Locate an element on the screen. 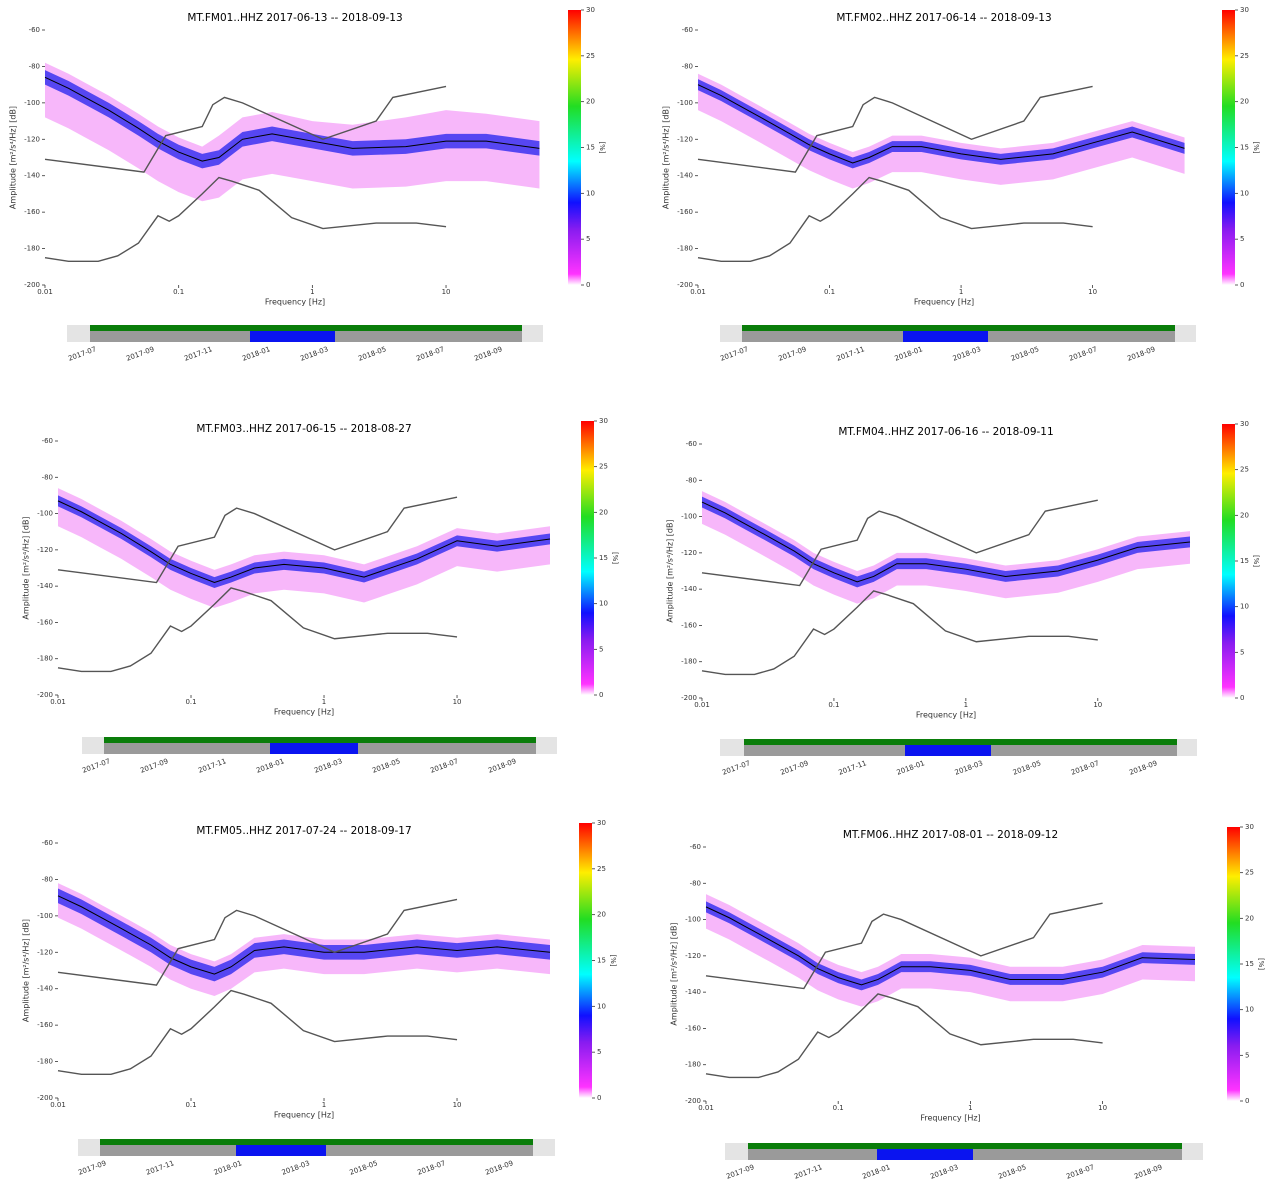  y-tick-label: -160 is located at coordinates (685, 212).